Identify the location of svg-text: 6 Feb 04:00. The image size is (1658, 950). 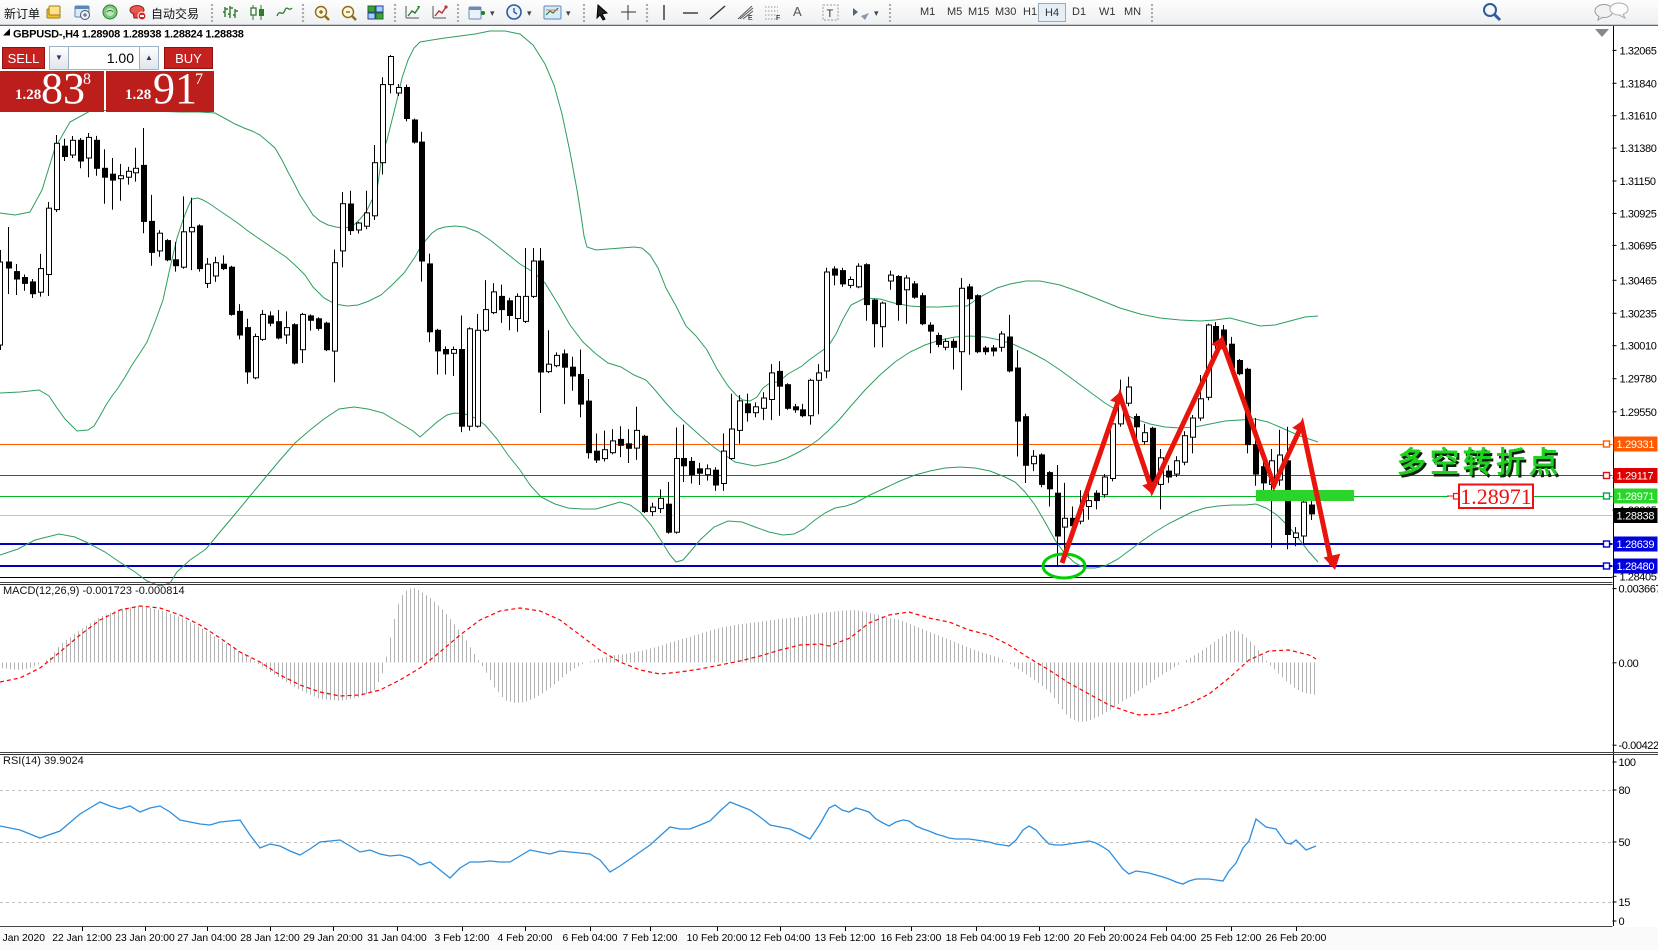
(590, 938).